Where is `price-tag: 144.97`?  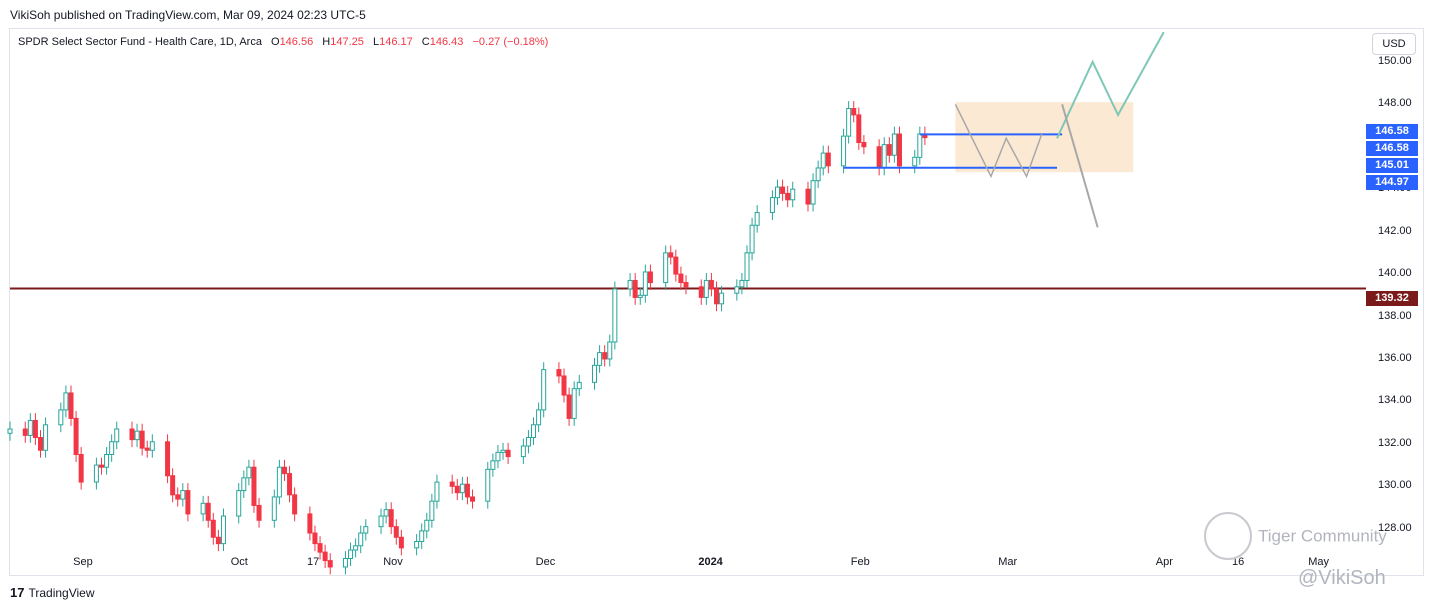
price-tag: 144.97 is located at coordinates (1392, 182).